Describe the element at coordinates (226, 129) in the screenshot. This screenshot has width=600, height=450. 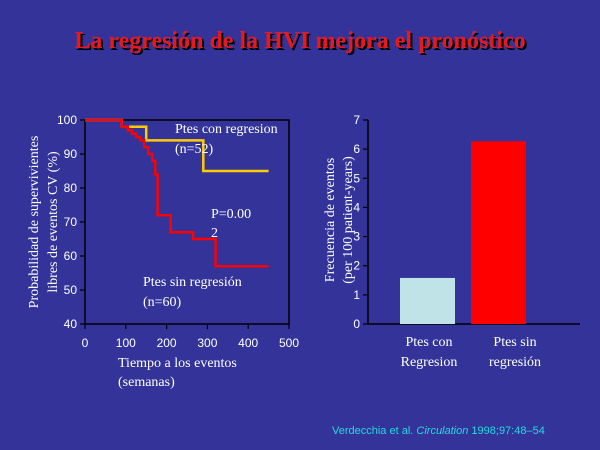
I see `series-label-con-regresion: Ptes con regresion` at that location.